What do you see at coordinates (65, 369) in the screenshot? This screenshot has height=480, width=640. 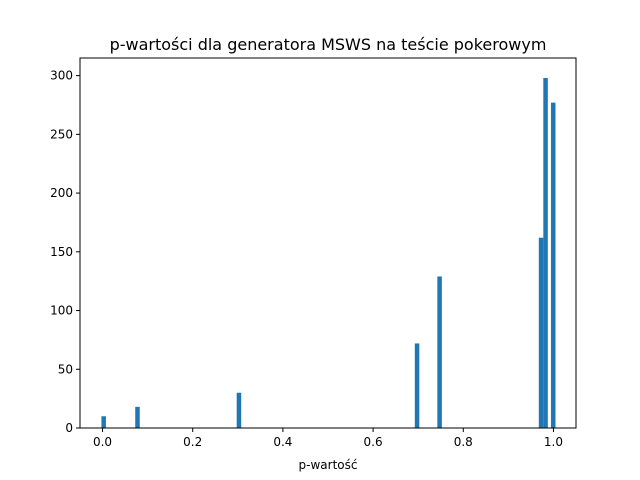 I see `y-tick-label: 50` at bounding box center [65, 369].